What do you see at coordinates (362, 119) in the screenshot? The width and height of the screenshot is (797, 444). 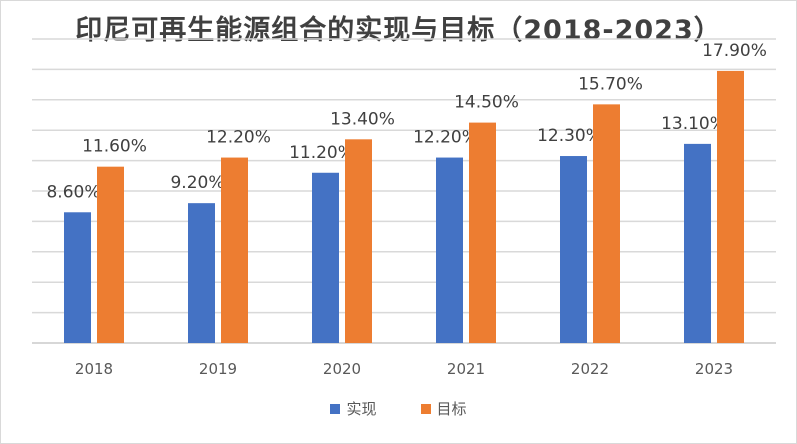 I see `data-label: 13.40%` at bounding box center [362, 119].